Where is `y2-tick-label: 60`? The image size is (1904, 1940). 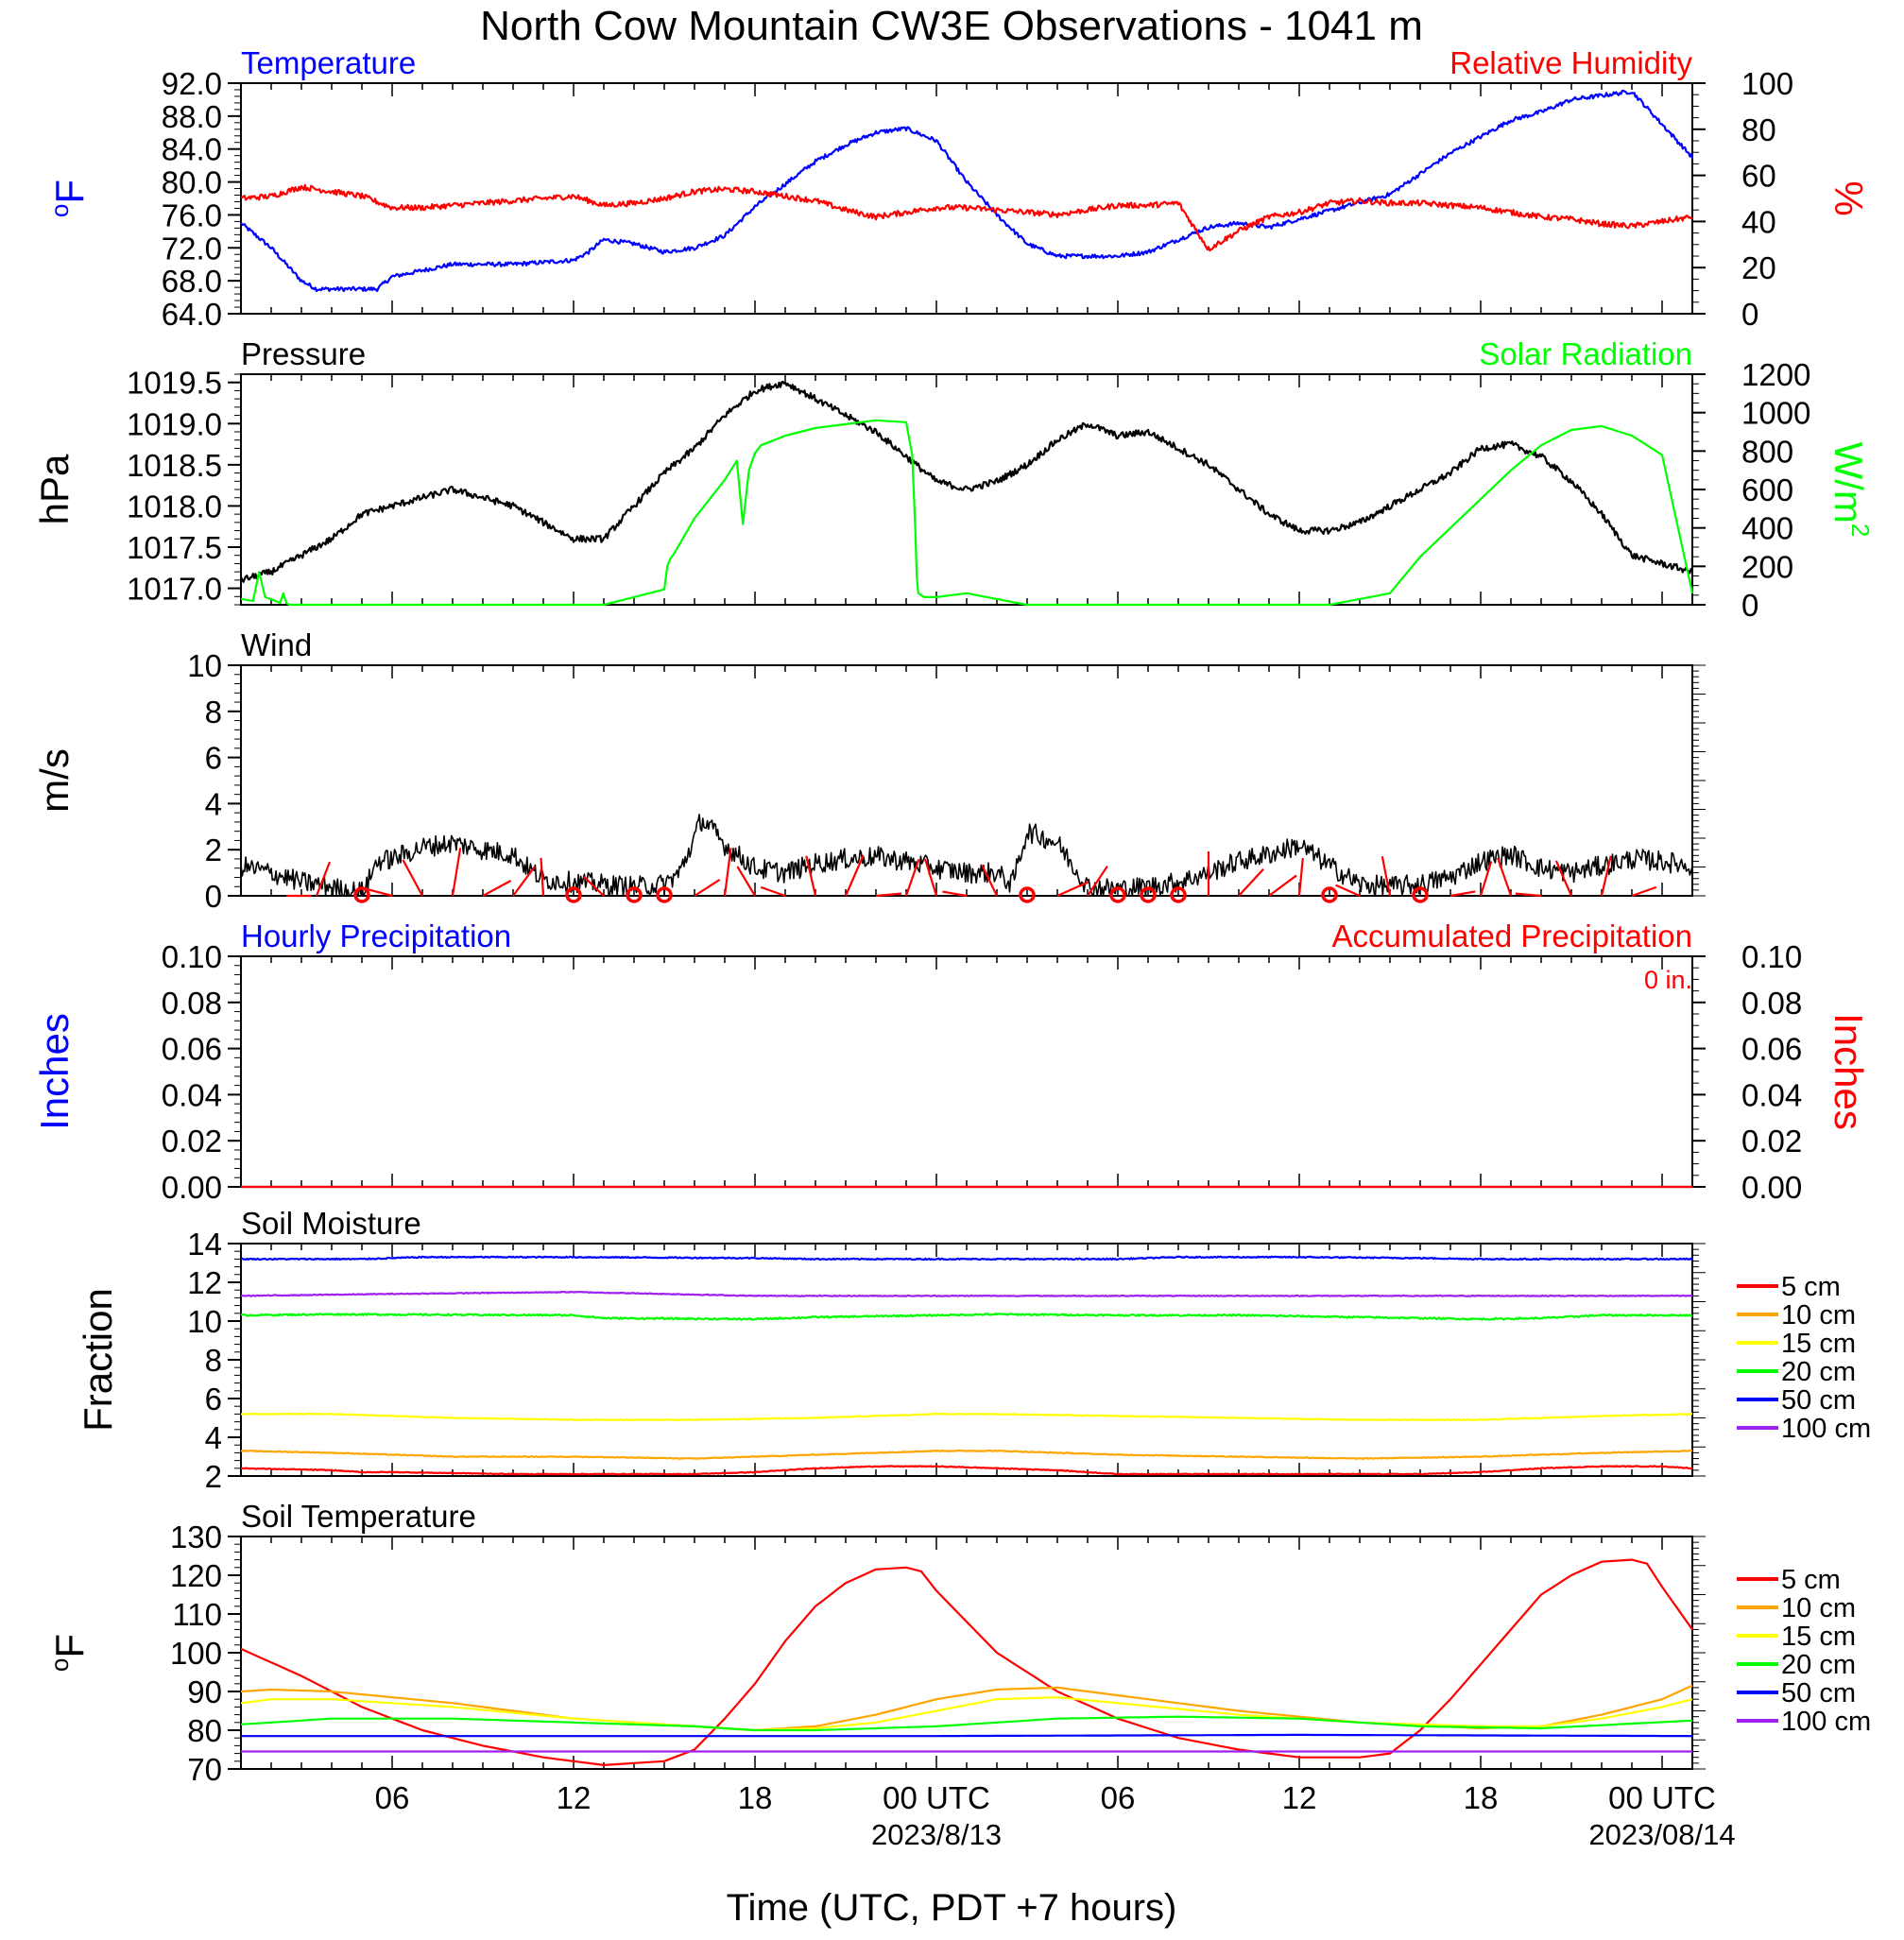 y2-tick-label: 60 is located at coordinates (1758, 176).